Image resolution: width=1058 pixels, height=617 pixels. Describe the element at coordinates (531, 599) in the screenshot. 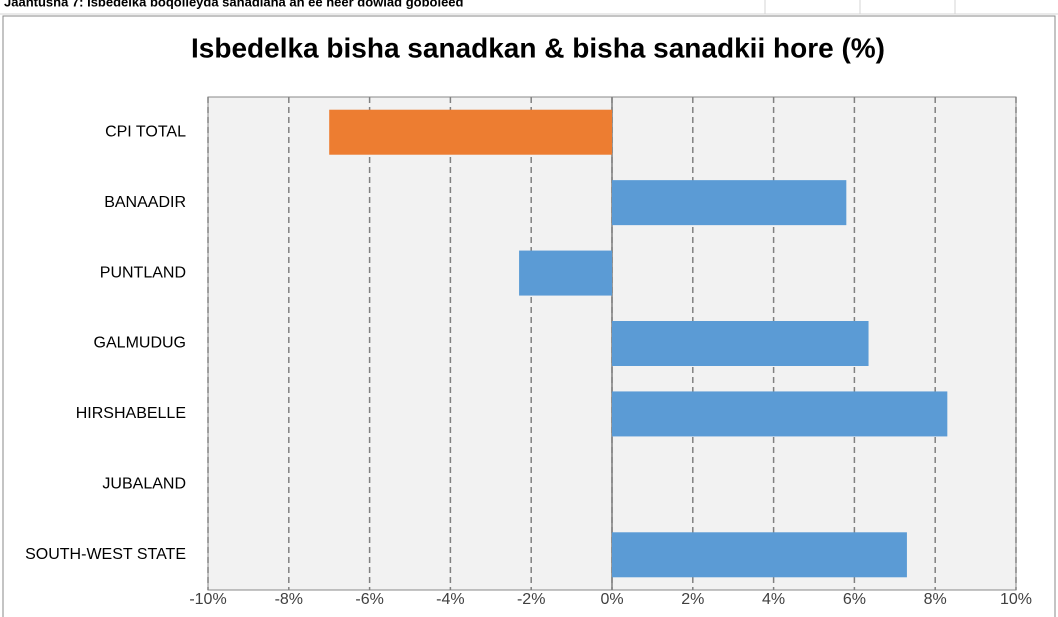

I see `x-tick-label: -2%` at that location.